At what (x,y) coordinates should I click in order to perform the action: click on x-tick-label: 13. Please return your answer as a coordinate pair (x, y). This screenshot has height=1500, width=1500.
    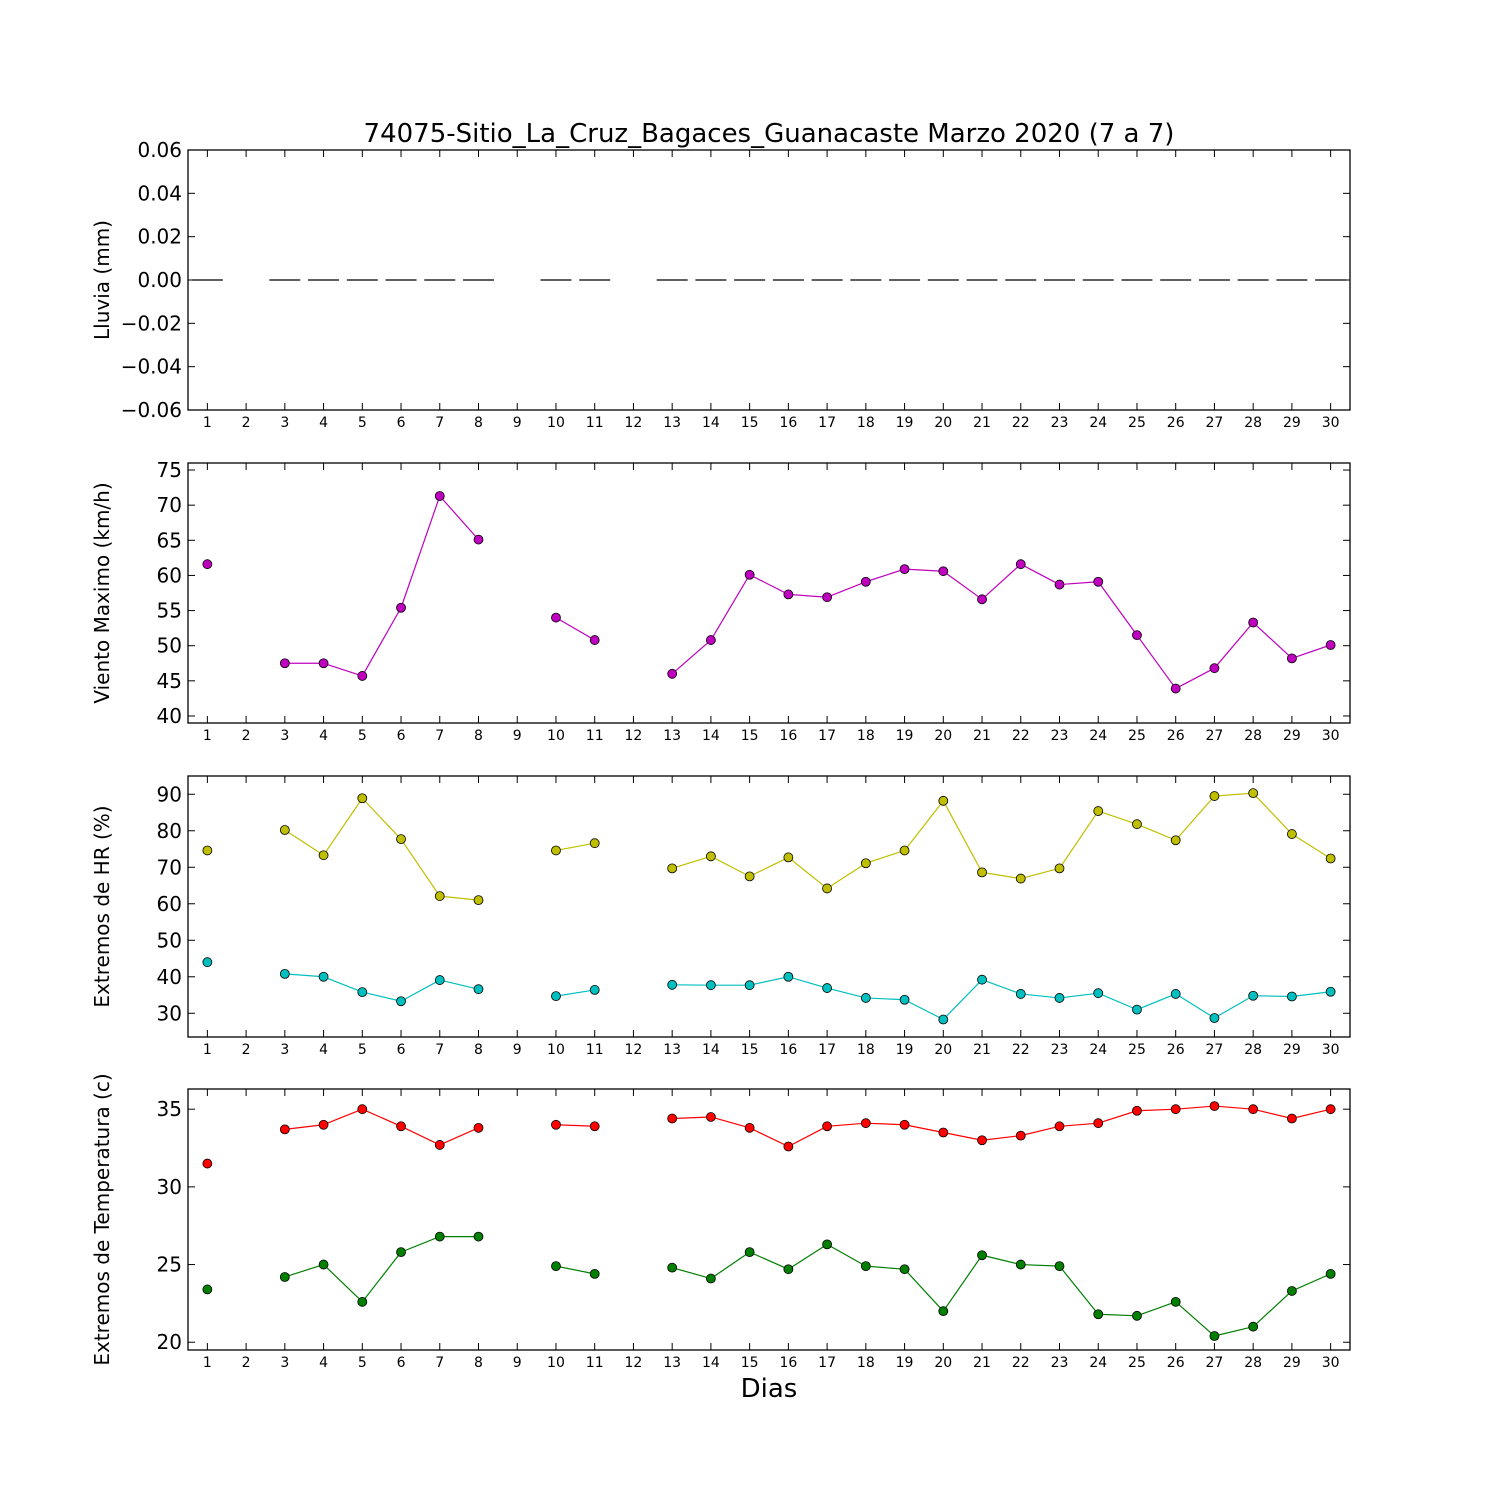
    Looking at the image, I should click on (672, 736).